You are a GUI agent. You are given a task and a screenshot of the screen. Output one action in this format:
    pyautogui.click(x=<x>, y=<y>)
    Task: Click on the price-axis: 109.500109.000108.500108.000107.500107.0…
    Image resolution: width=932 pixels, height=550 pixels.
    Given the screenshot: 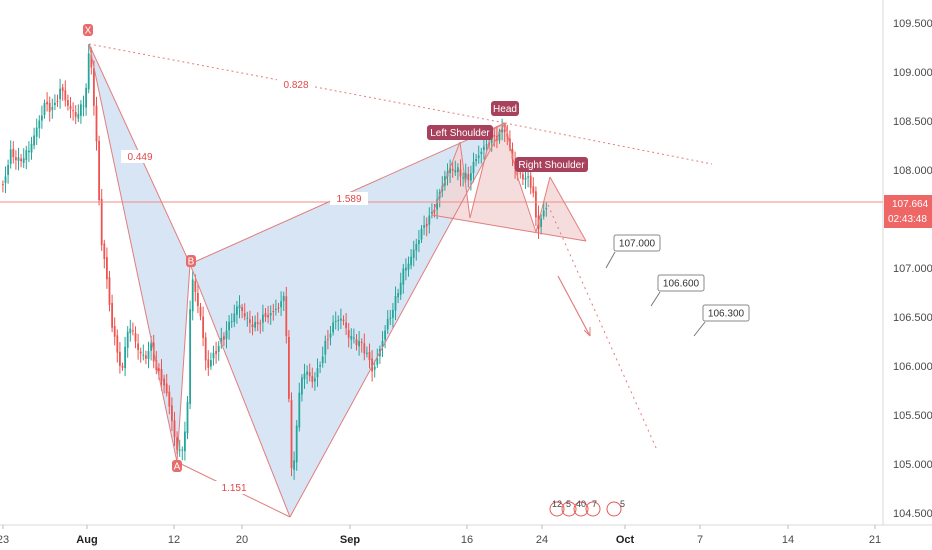 What is the action you would take?
    pyautogui.click(x=907, y=262)
    